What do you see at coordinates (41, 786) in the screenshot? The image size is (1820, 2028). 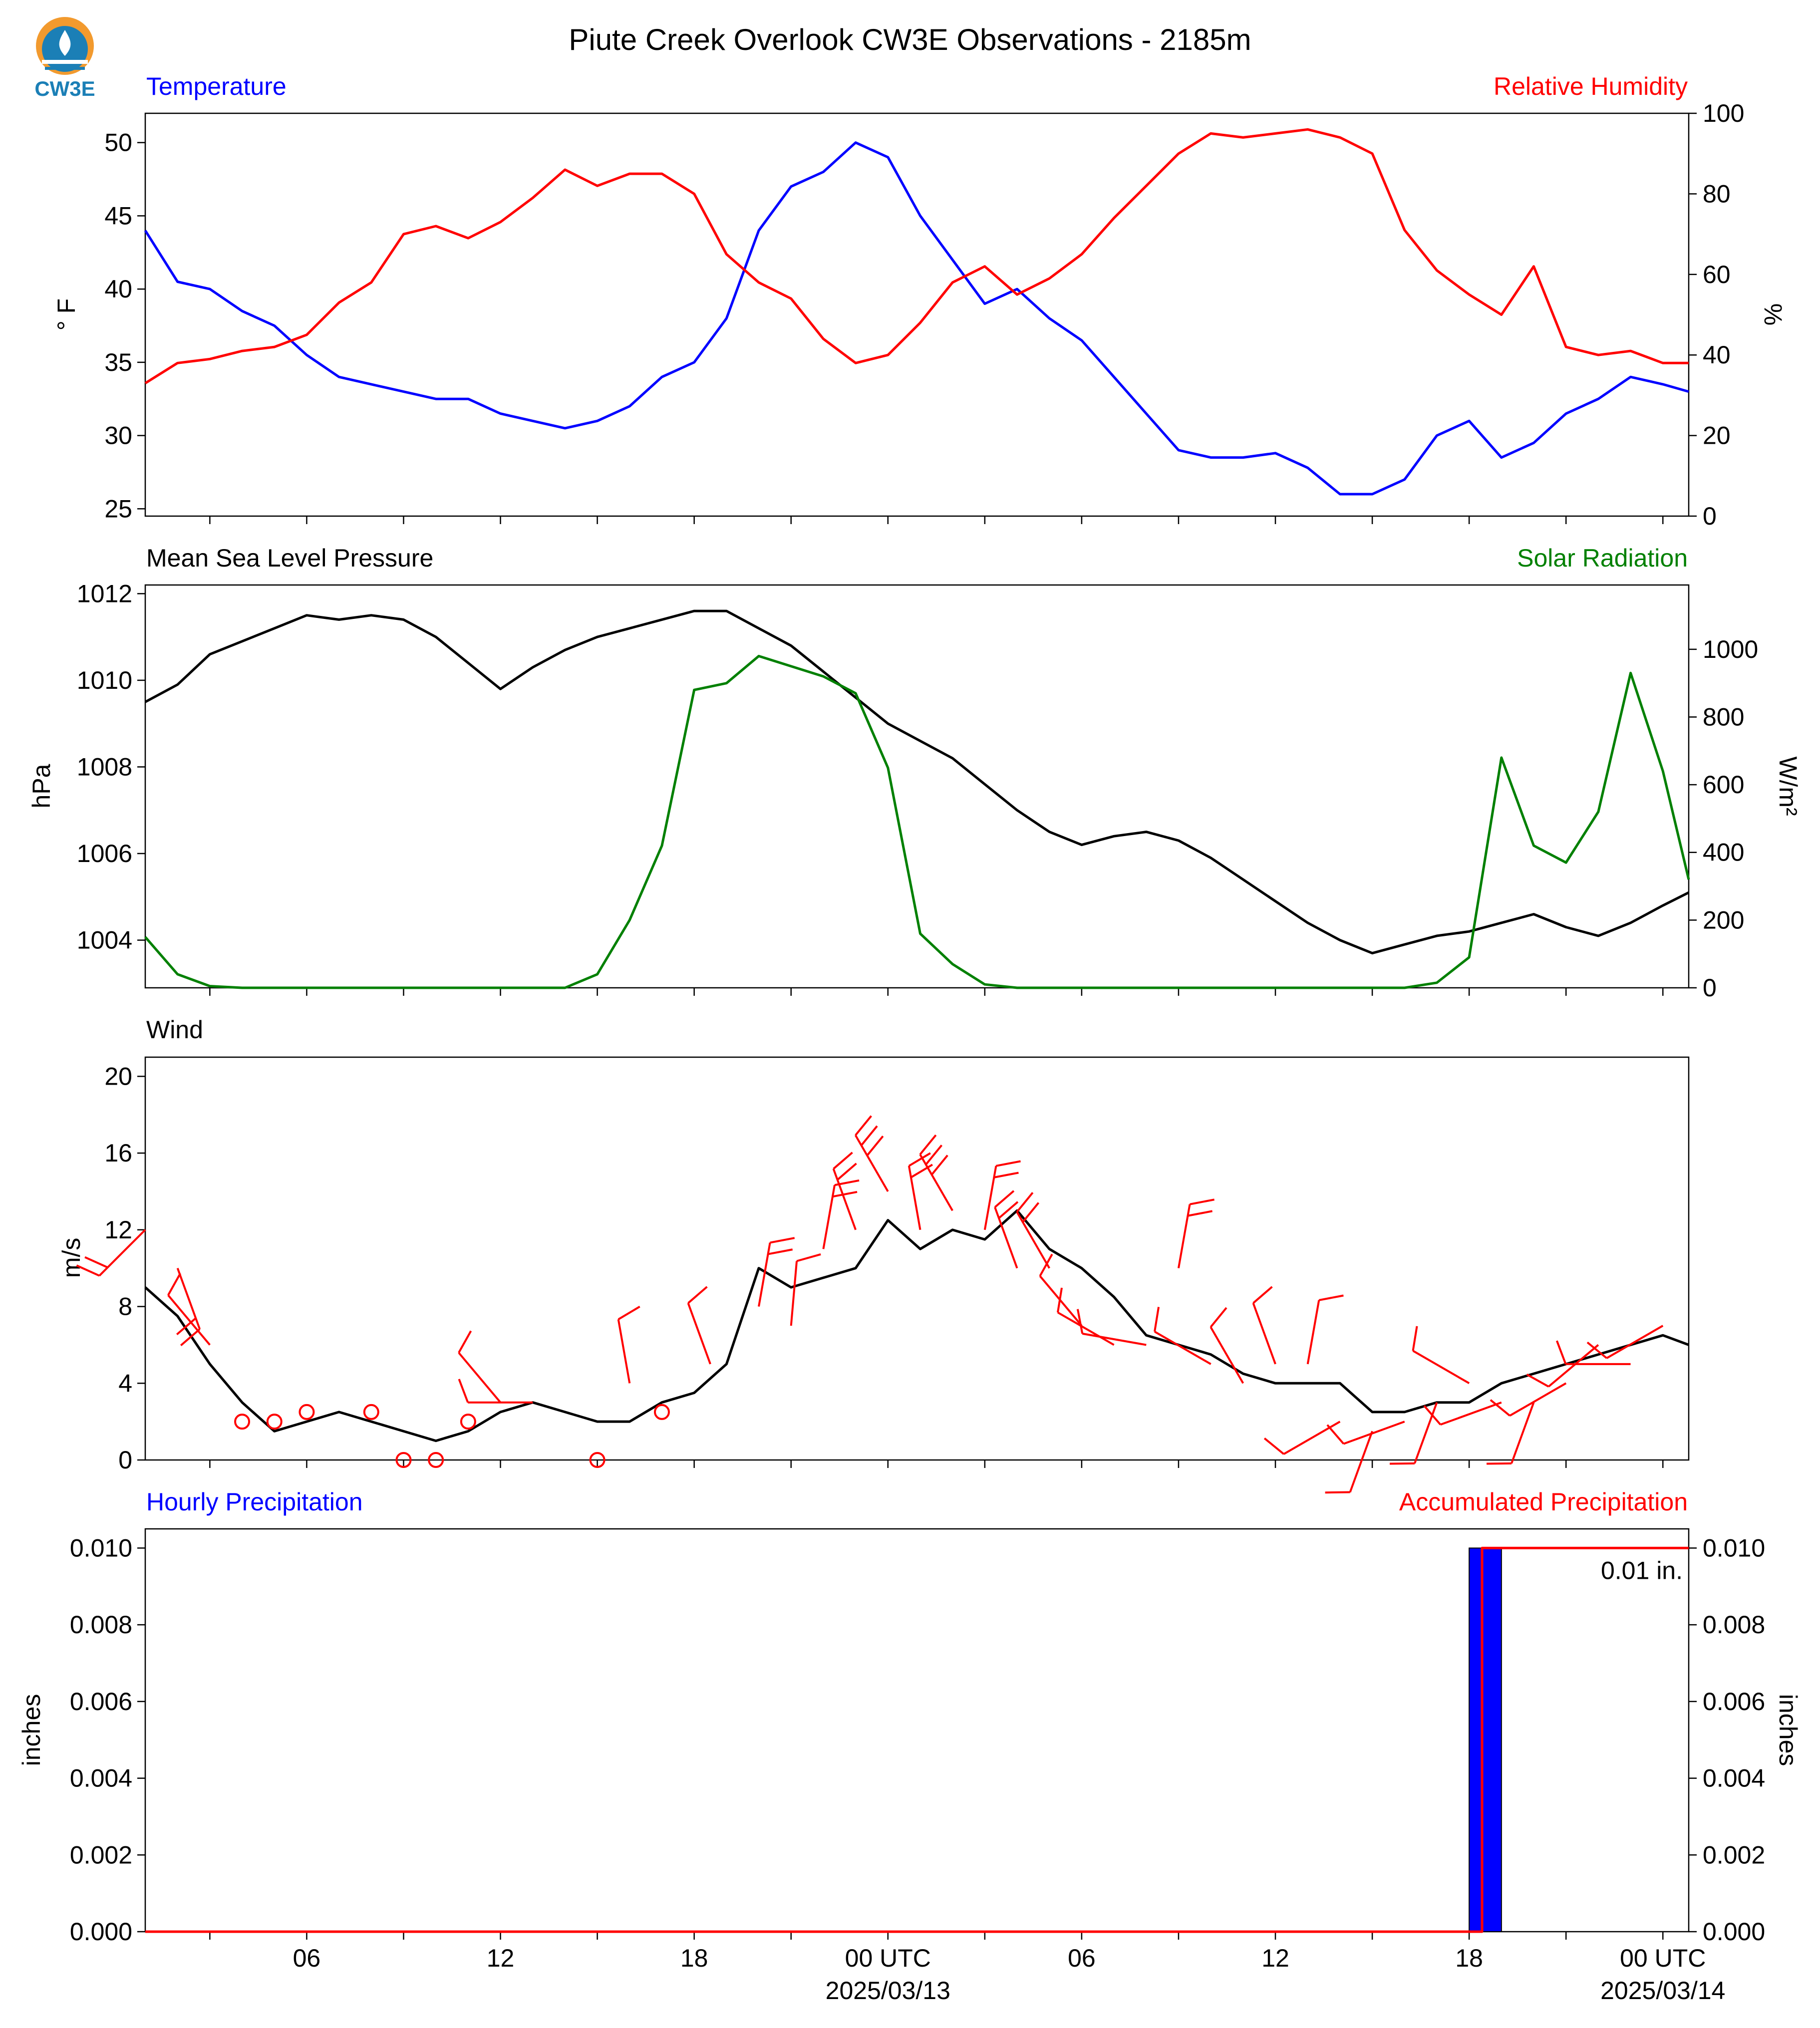 I see `pressure-axis-label: hPa` at bounding box center [41, 786].